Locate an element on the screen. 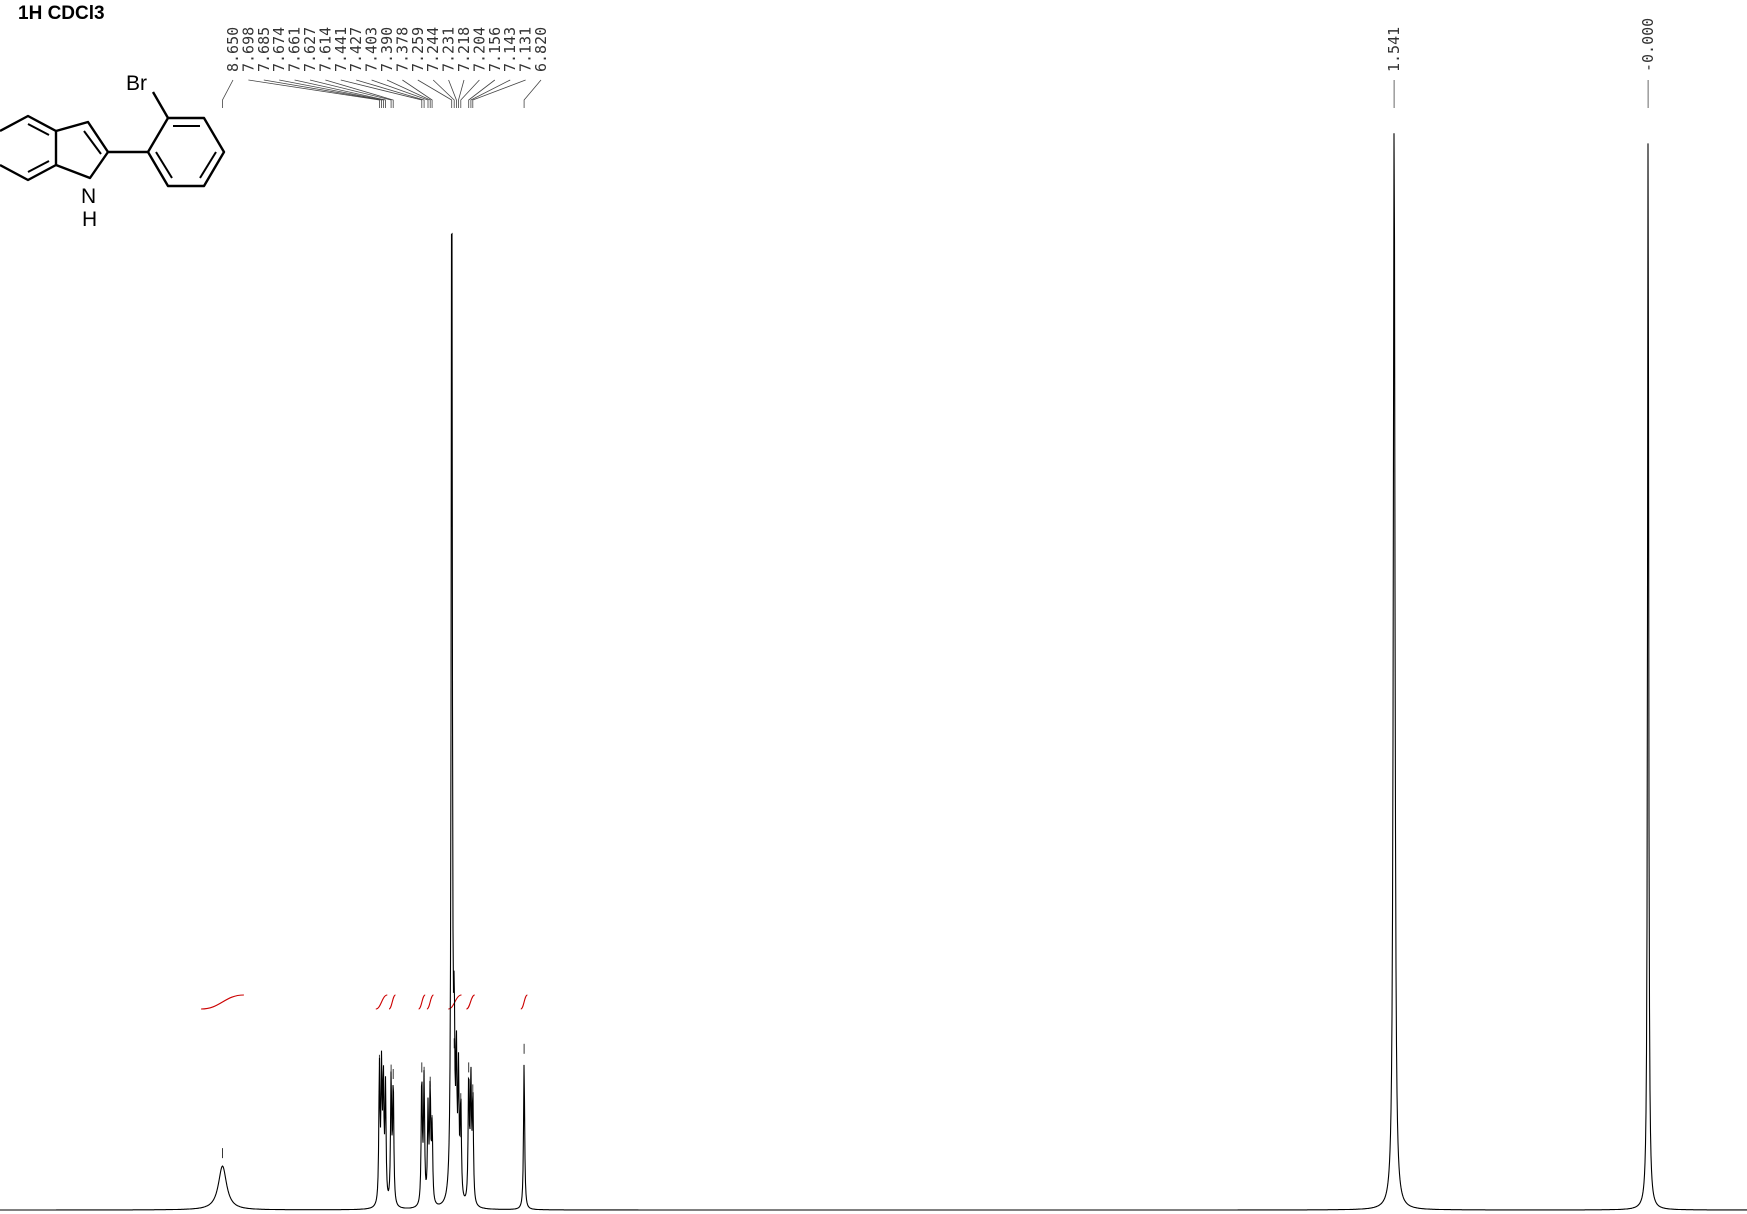  peak-label: 7.131 is located at coordinates (526, 49).